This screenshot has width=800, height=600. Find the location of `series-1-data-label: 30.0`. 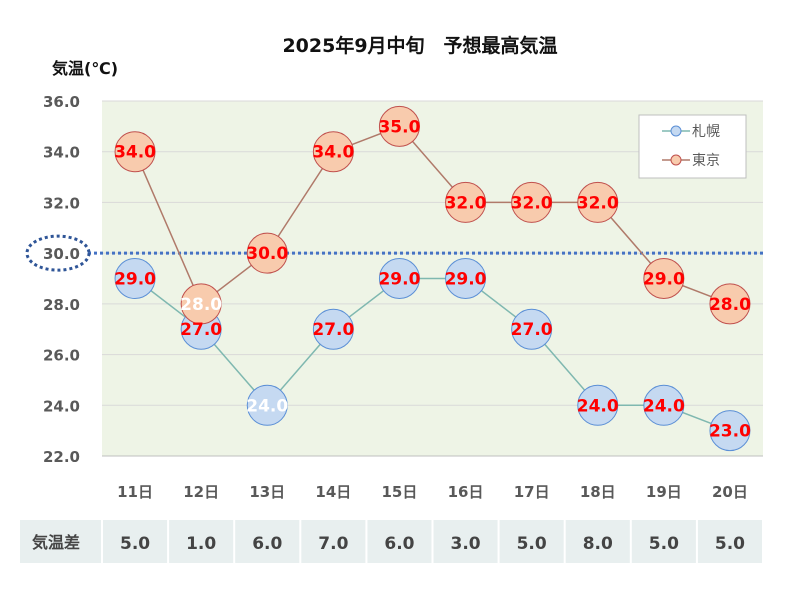

series-1-data-label: 30.0 is located at coordinates (267, 254).